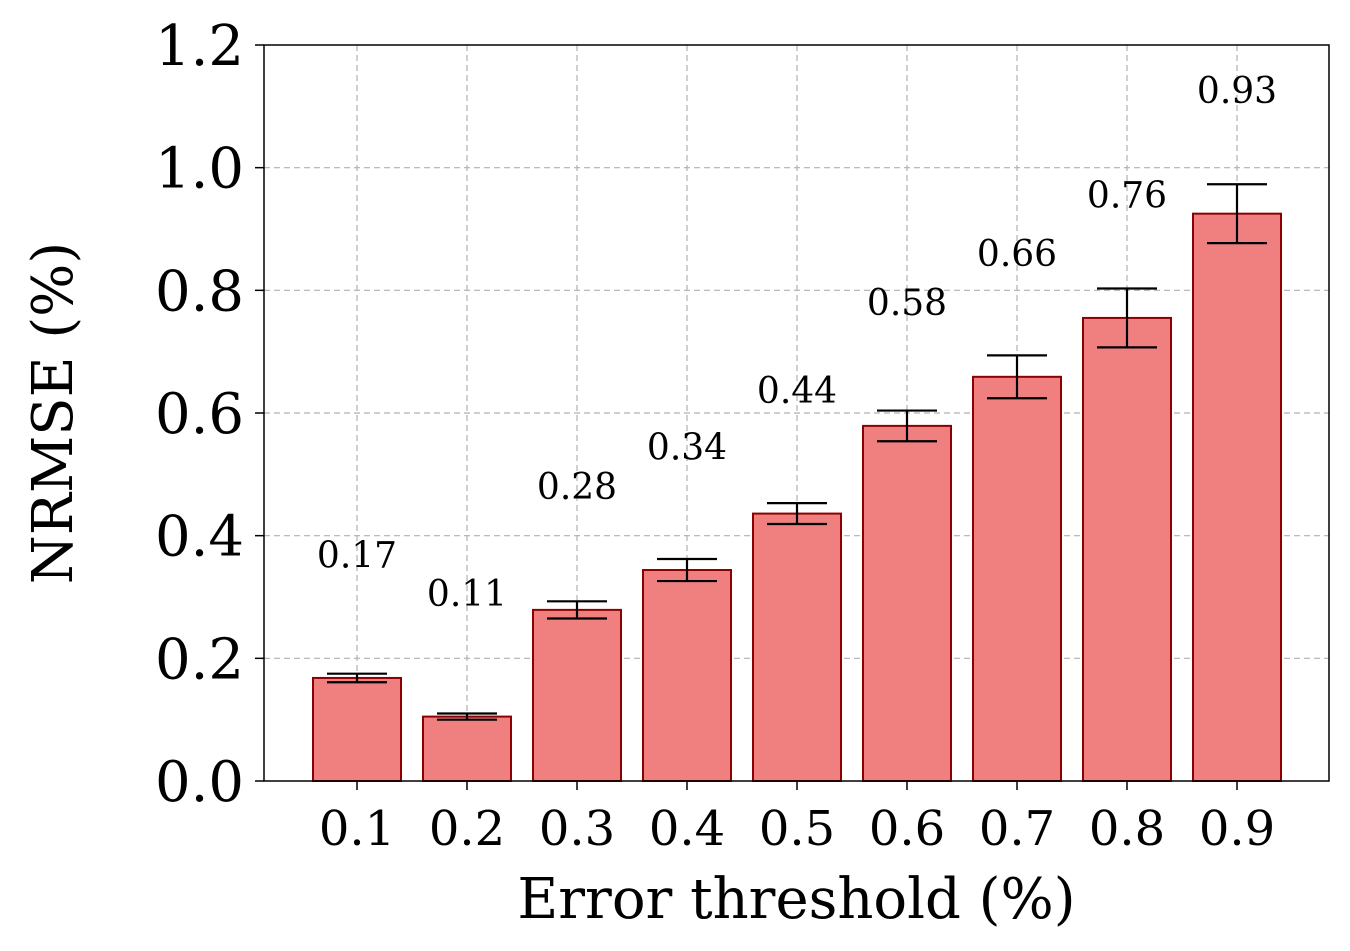  I want to click on bar-value-label: 0.76, so click(1127, 195).